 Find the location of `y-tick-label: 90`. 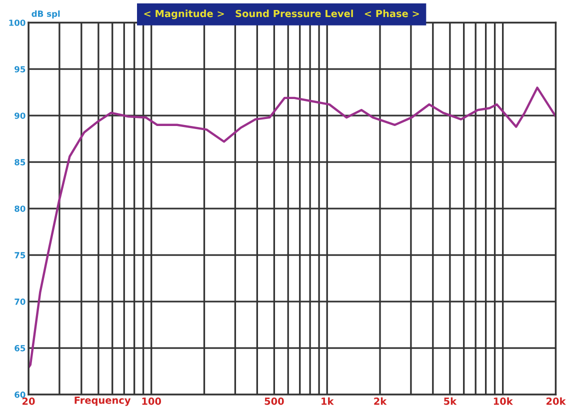

y-tick-label: 90 is located at coordinates (20, 115).